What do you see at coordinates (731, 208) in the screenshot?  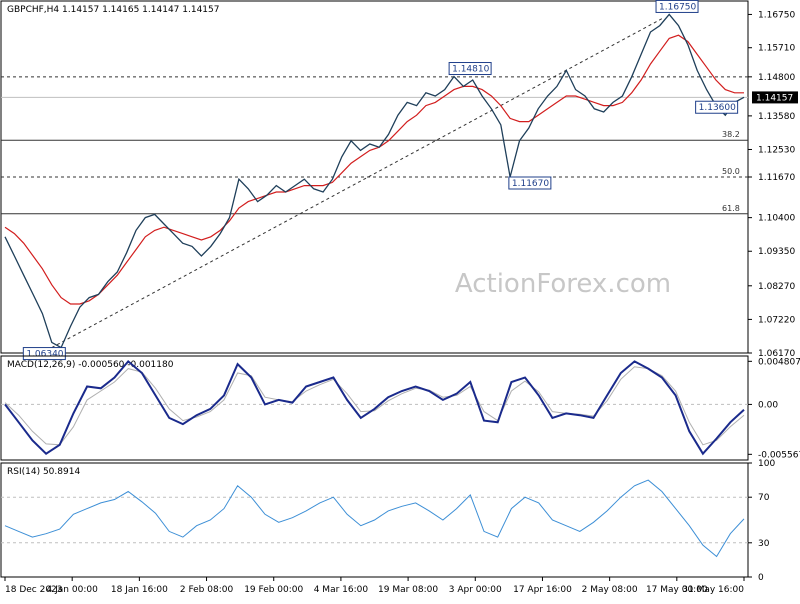 I see `fib-level-label: 61.8` at bounding box center [731, 208].